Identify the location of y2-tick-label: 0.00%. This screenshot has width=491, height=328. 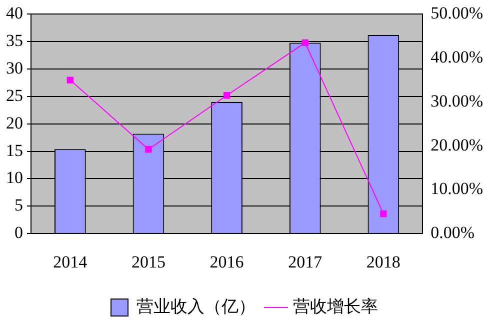
(452, 232).